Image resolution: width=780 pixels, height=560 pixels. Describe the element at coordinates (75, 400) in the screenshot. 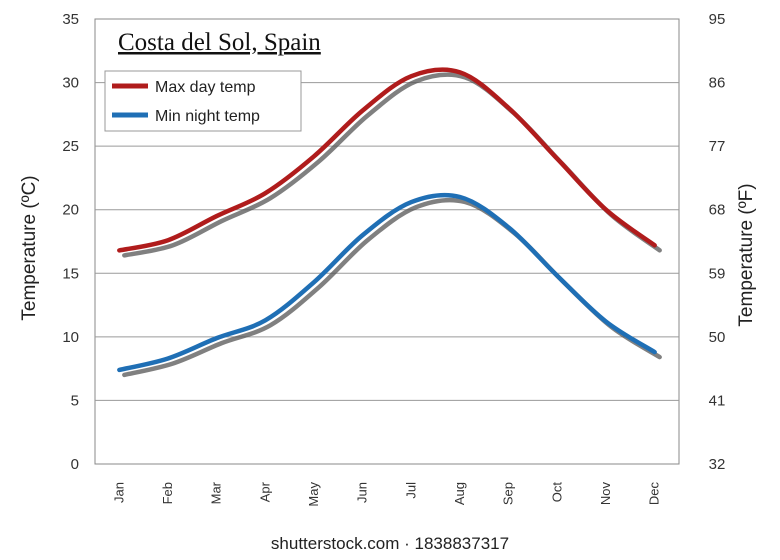

I see `y-tick-label: 5` at that location.